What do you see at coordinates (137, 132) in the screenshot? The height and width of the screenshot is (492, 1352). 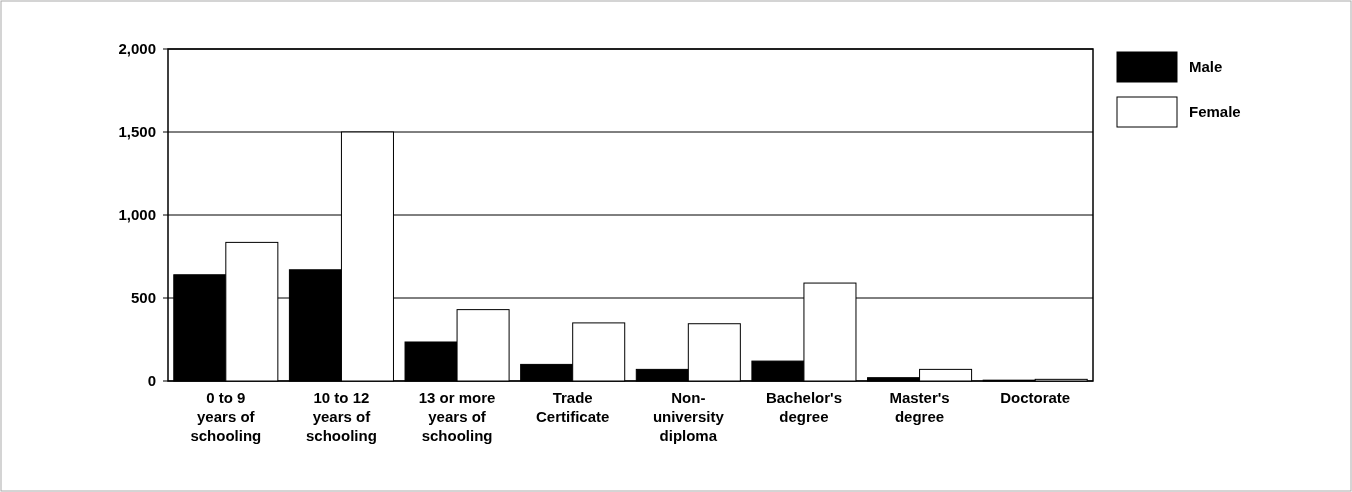 I see `y-tick-label: 1,500` at bounding box center [137, 132].